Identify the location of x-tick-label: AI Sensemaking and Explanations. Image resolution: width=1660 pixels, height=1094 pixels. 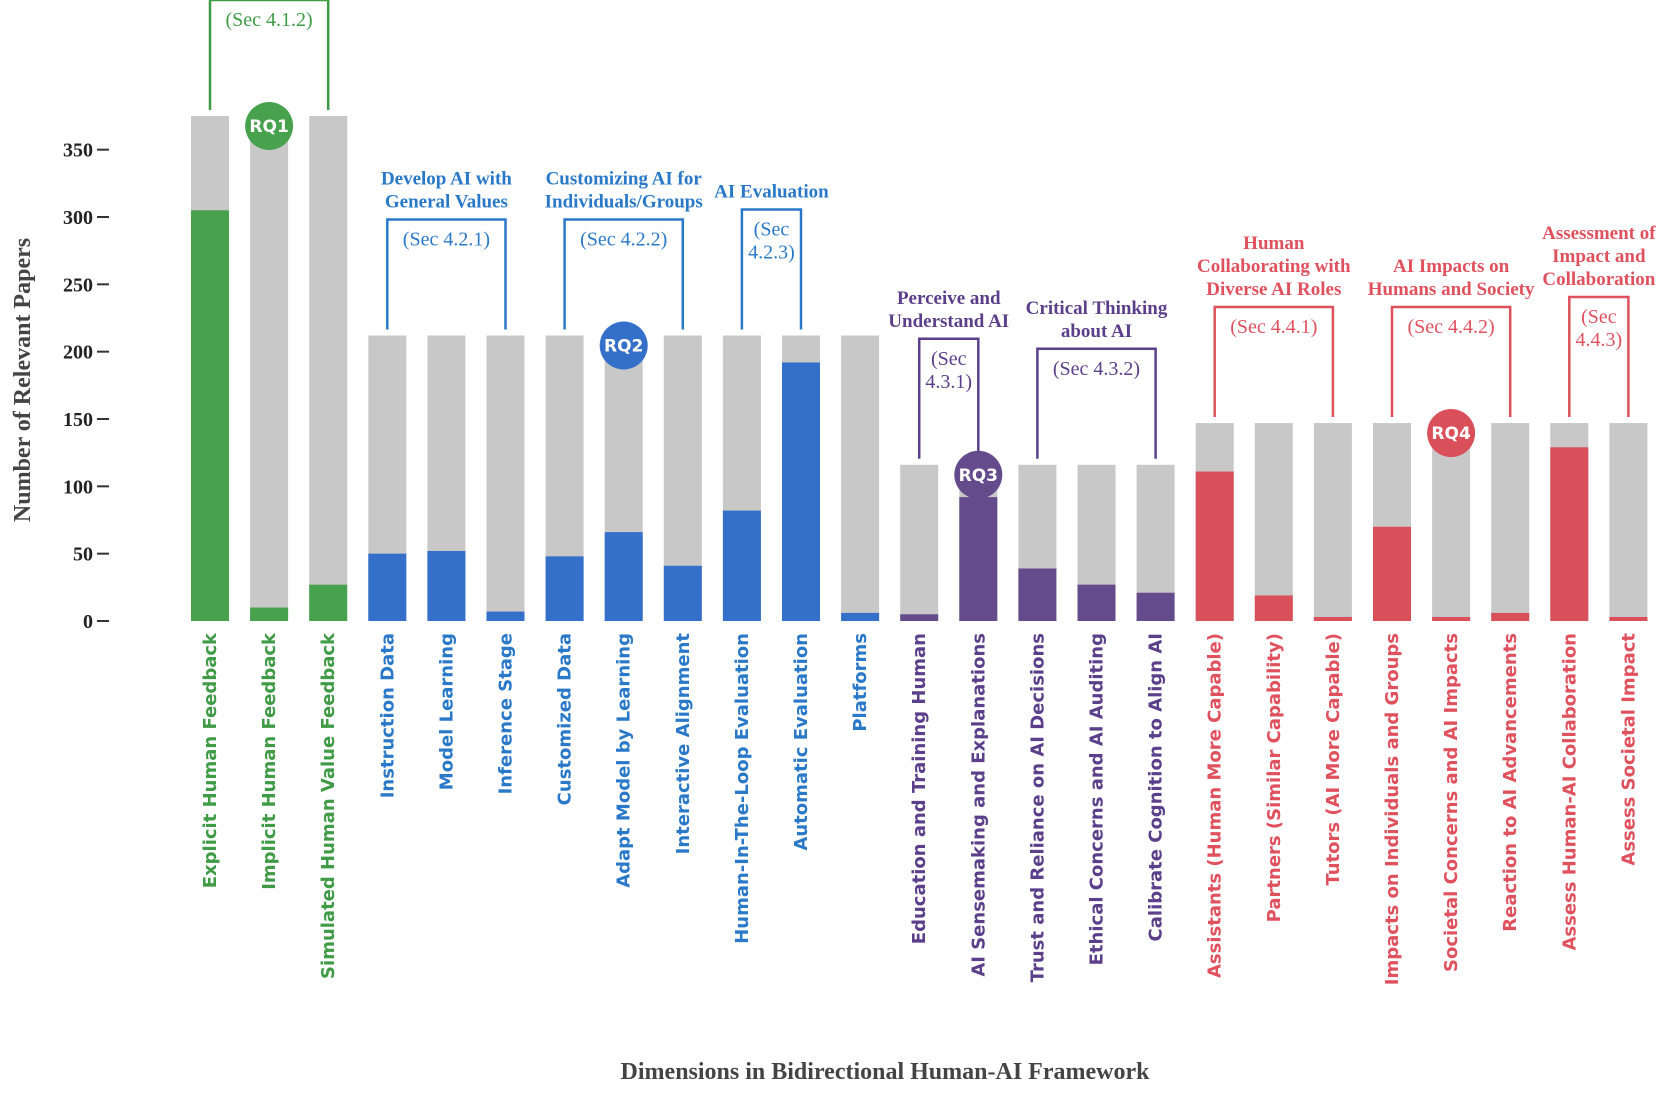
(978, 805).